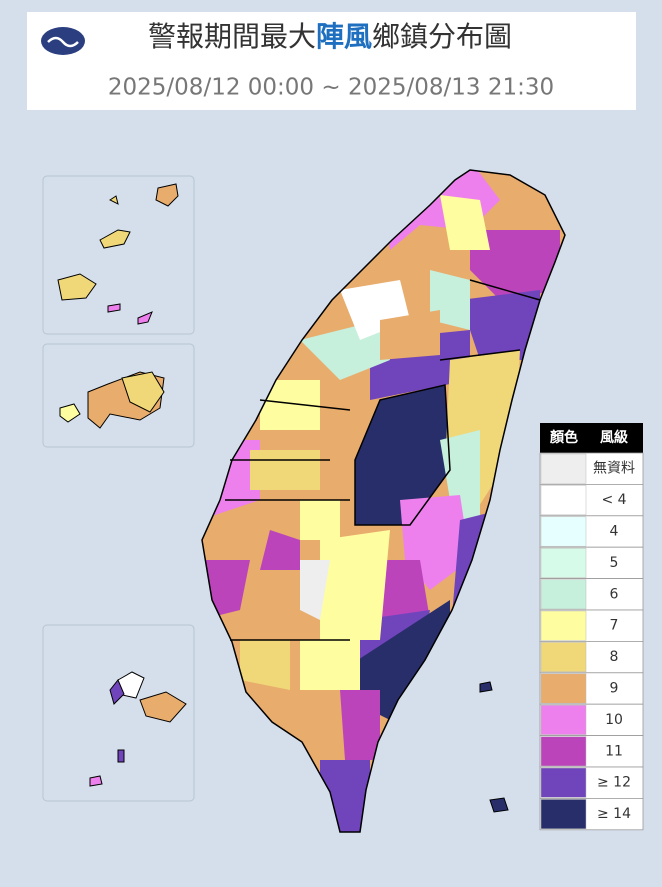 The image size is (662, 887). I want to click on title-highlight: 陣風, so click(344, 36).